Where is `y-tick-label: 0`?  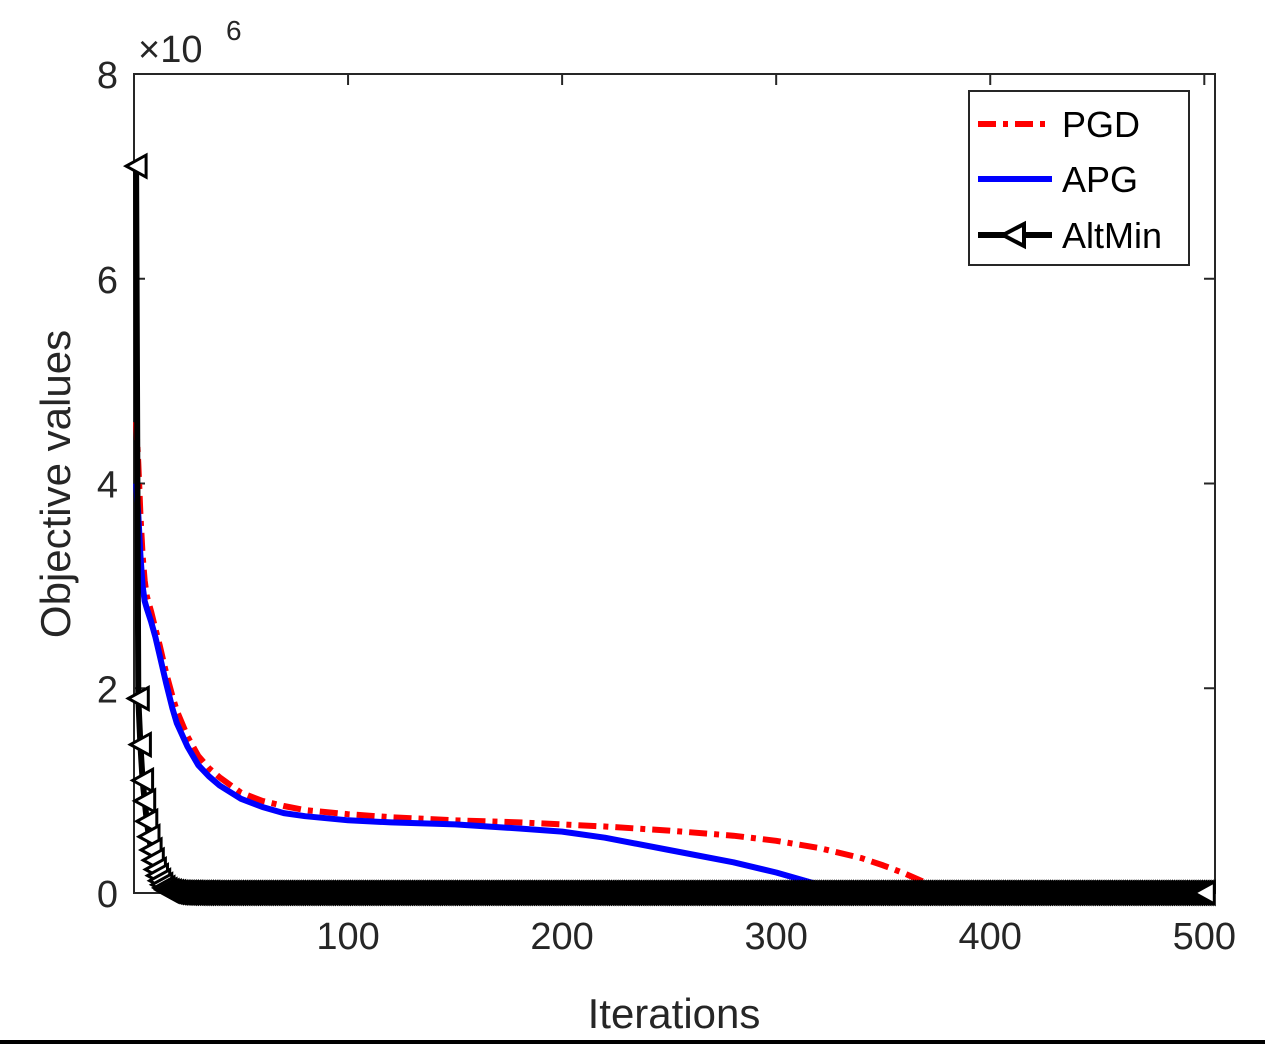
y-tick-label: 0 is located at coordinates (107, 895).